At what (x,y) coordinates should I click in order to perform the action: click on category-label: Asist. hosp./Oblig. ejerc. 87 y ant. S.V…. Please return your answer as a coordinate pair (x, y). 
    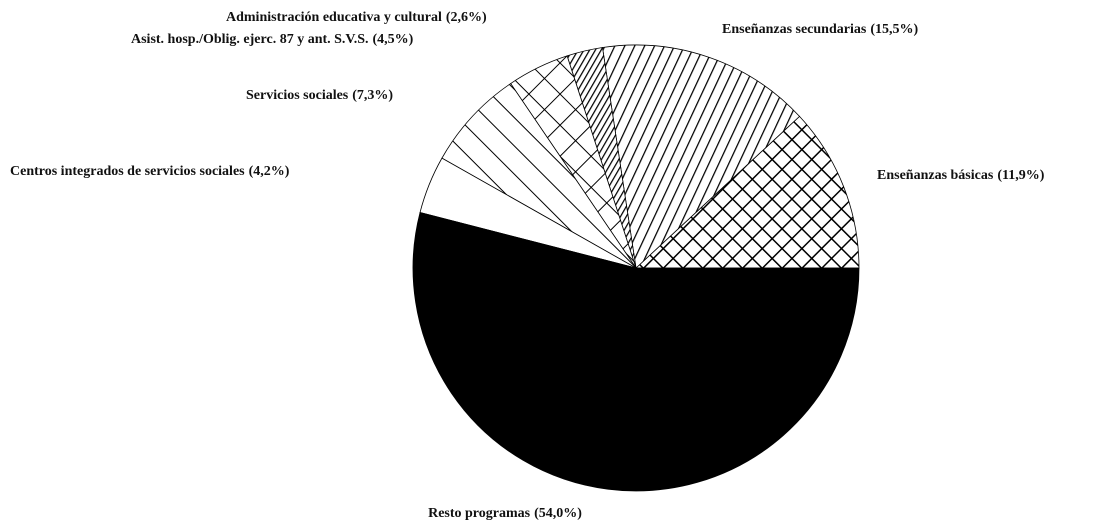
    Looking at the image, I should click on (250, 39).